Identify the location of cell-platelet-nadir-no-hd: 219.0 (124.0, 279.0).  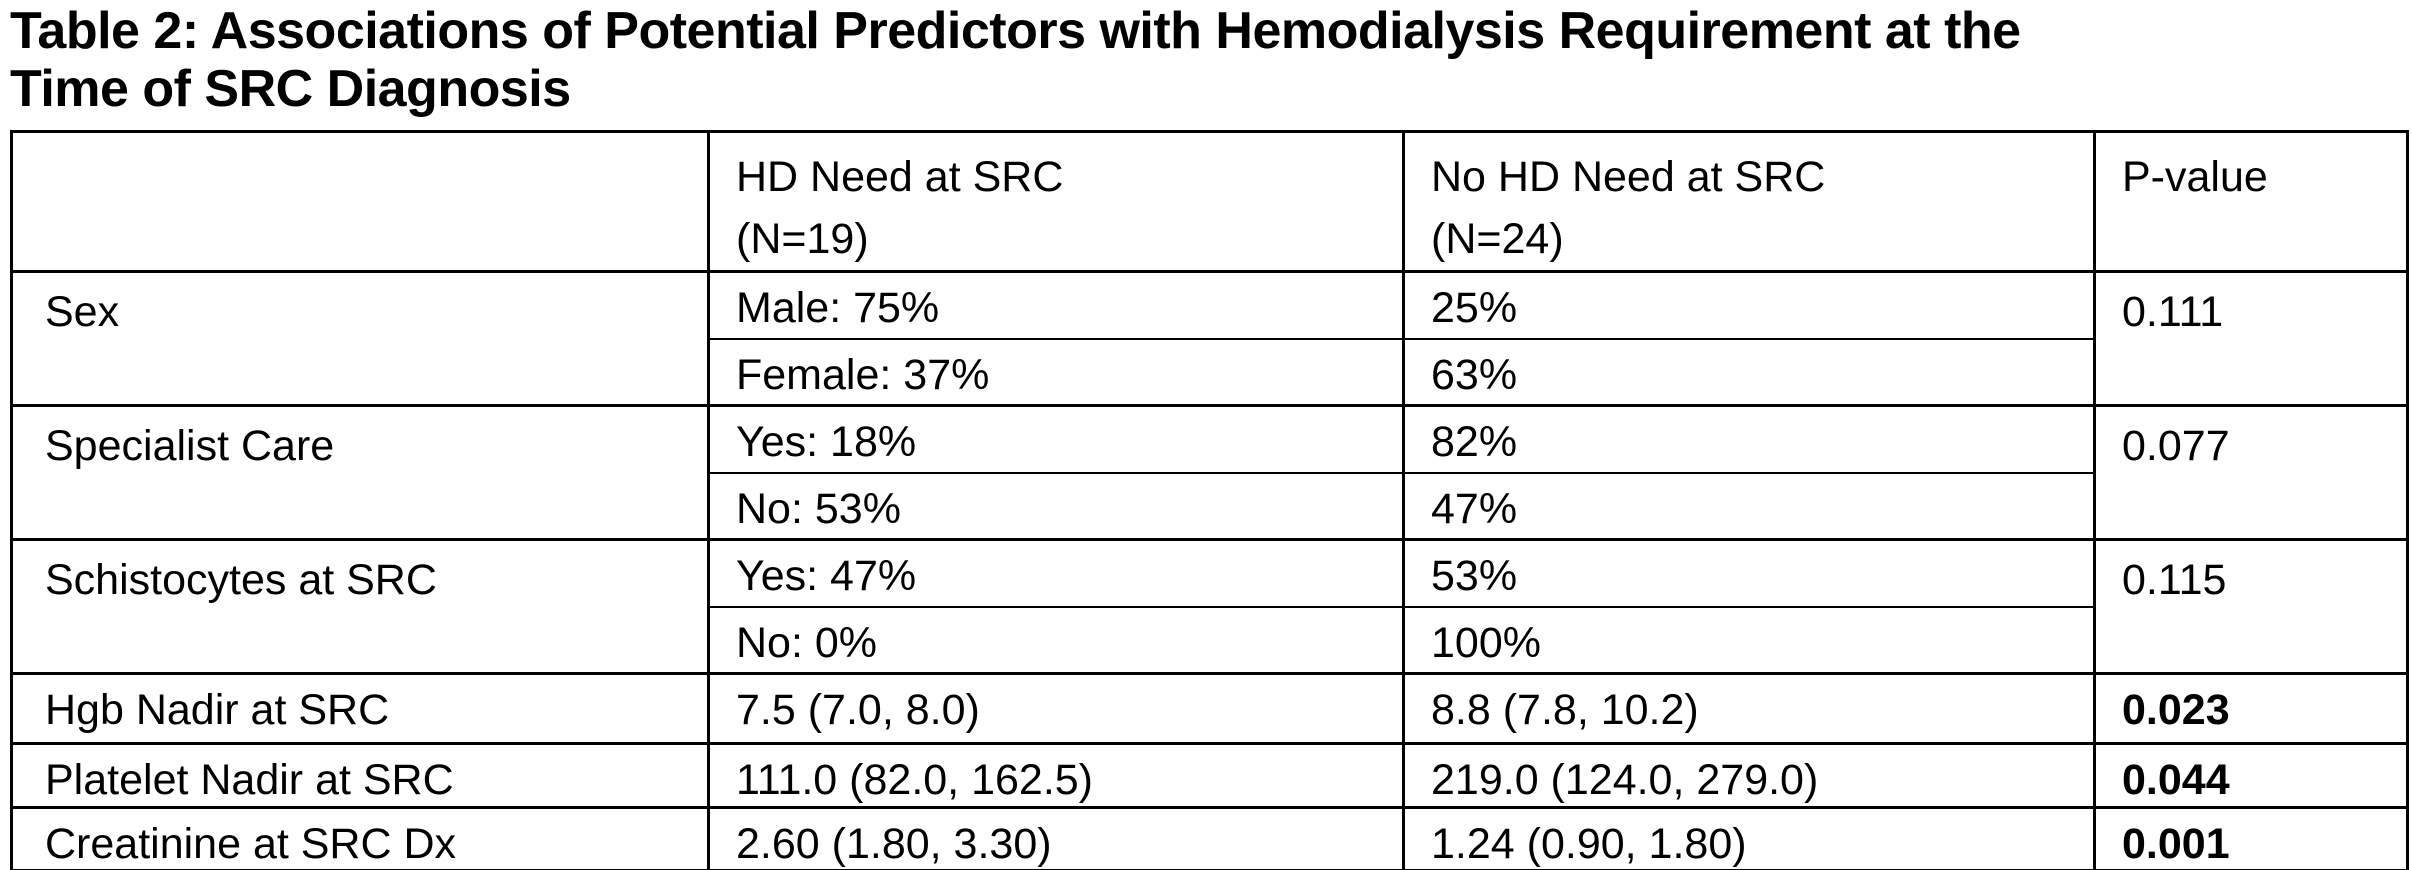
(1749, 775).